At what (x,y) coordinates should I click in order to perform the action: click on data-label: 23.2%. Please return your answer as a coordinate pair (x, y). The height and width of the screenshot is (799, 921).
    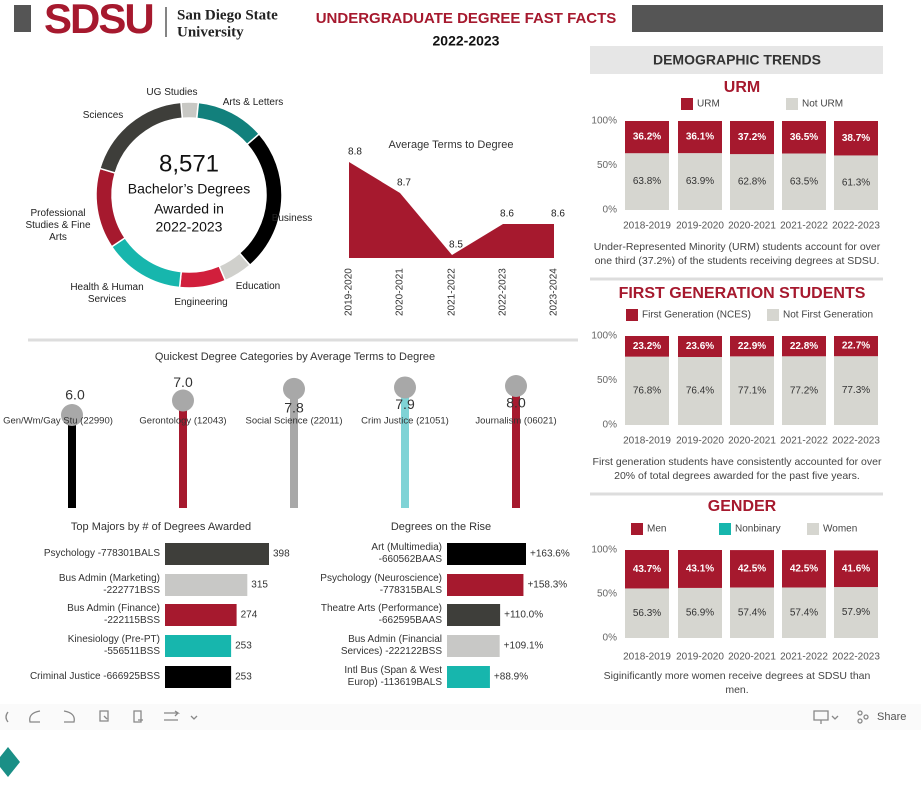
    Looking at the image, I should click on (647, 346).